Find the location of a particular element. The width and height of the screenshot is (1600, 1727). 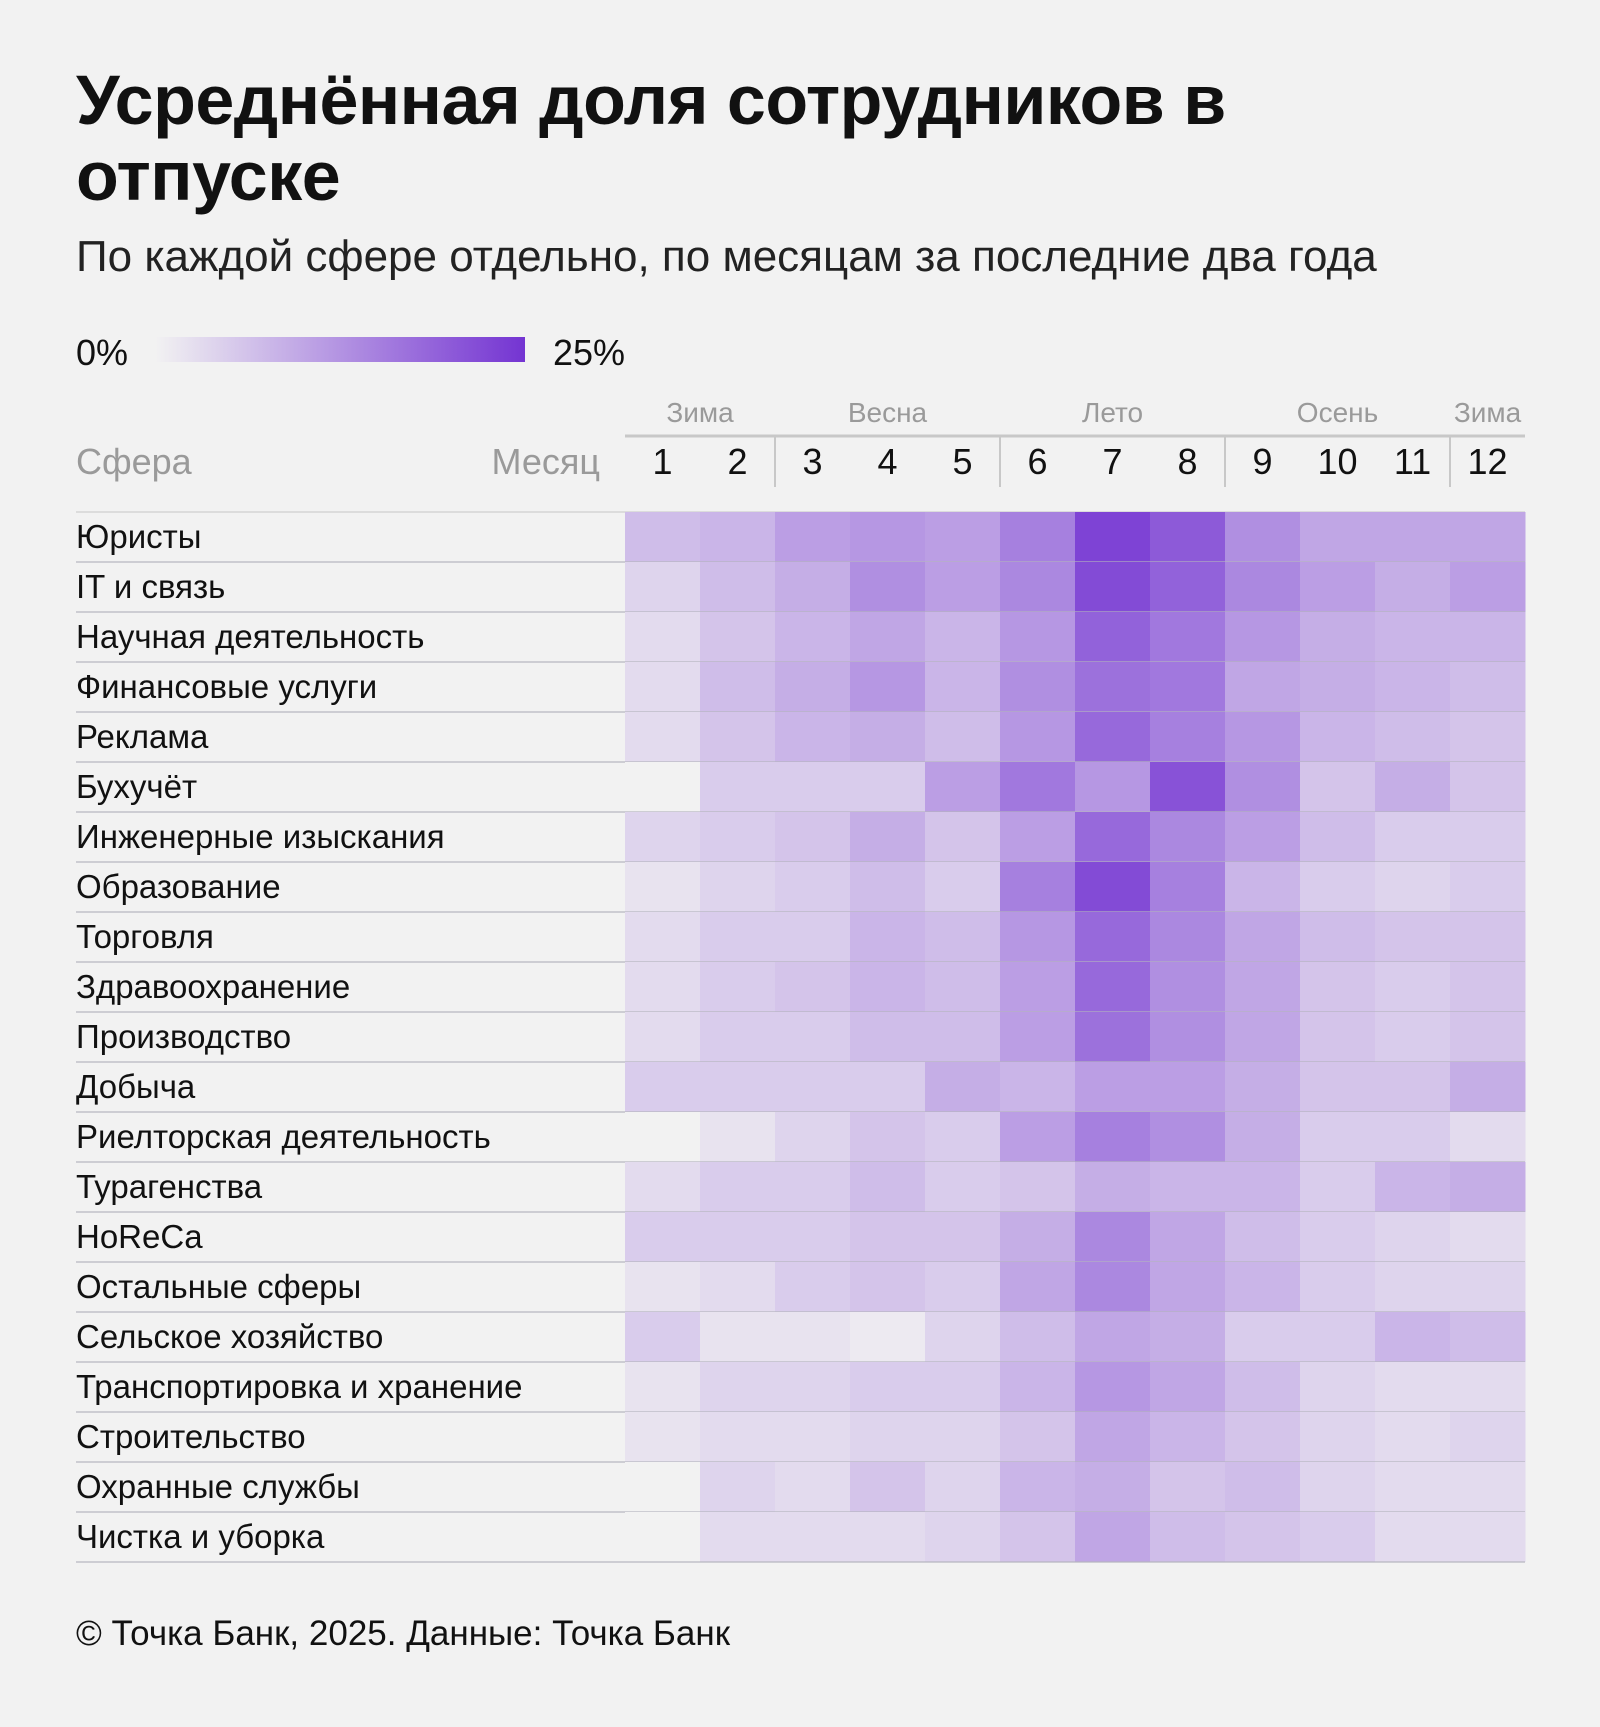

month-tick-label: 5 is located at coordinates (962, 461).